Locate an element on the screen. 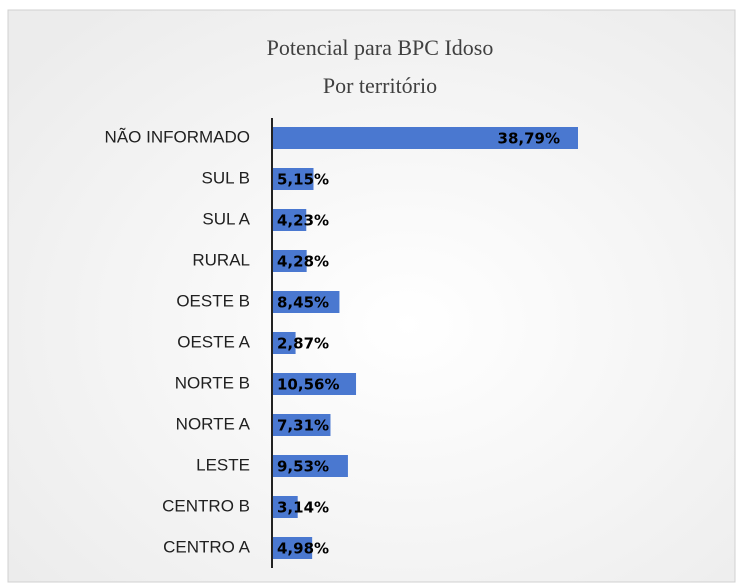 The image size is (742, 583). chart-subtitle: Por território is located at coordinates (380, 85).